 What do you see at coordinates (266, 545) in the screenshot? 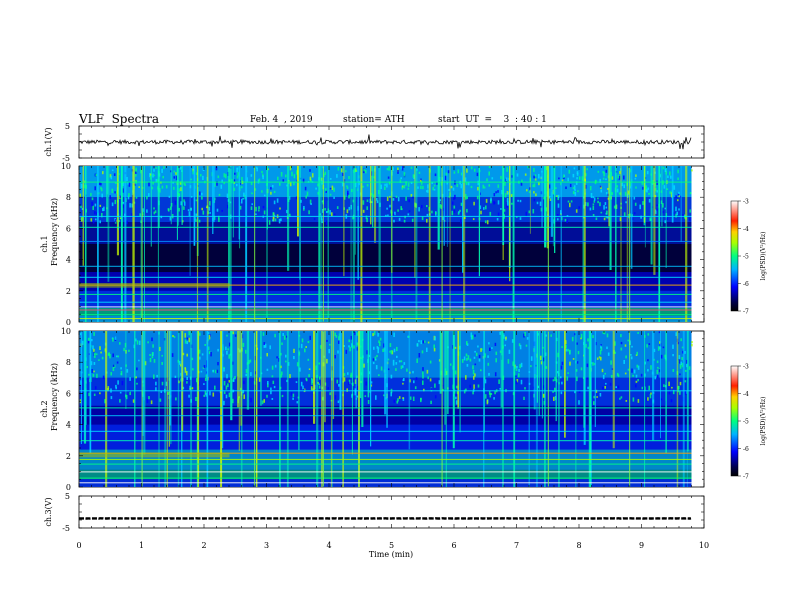
I see `x-tick-label: 3` at bounding box center [266, 545].